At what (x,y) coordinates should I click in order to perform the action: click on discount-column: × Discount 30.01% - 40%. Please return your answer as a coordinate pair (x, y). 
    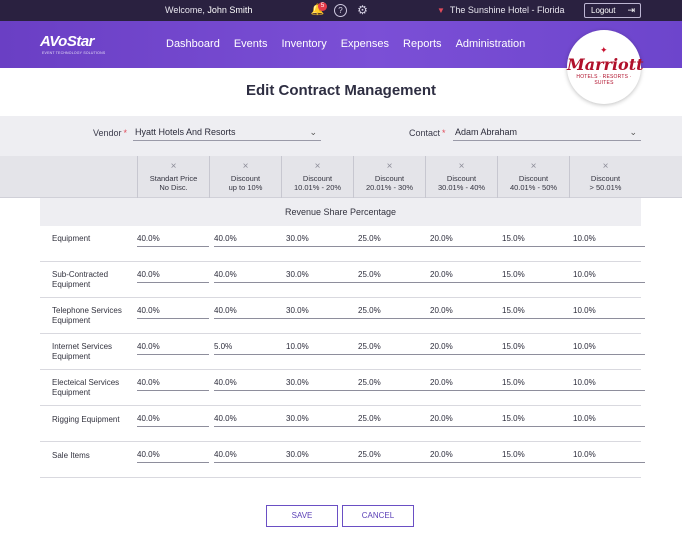
    Looking at the image, I should click on (461, 177).